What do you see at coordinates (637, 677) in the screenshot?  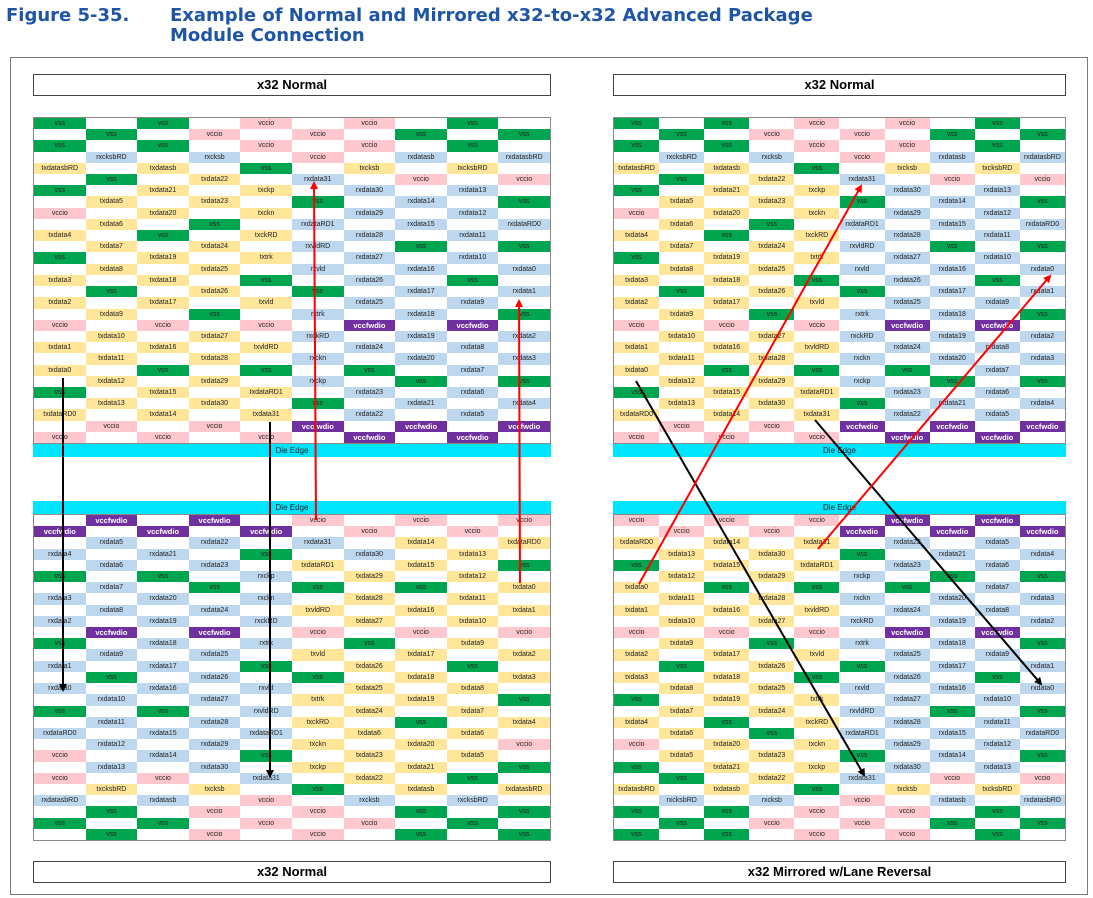 I see `bottom-right-bump-cell: txdata3` at bounding box center [637, 677].